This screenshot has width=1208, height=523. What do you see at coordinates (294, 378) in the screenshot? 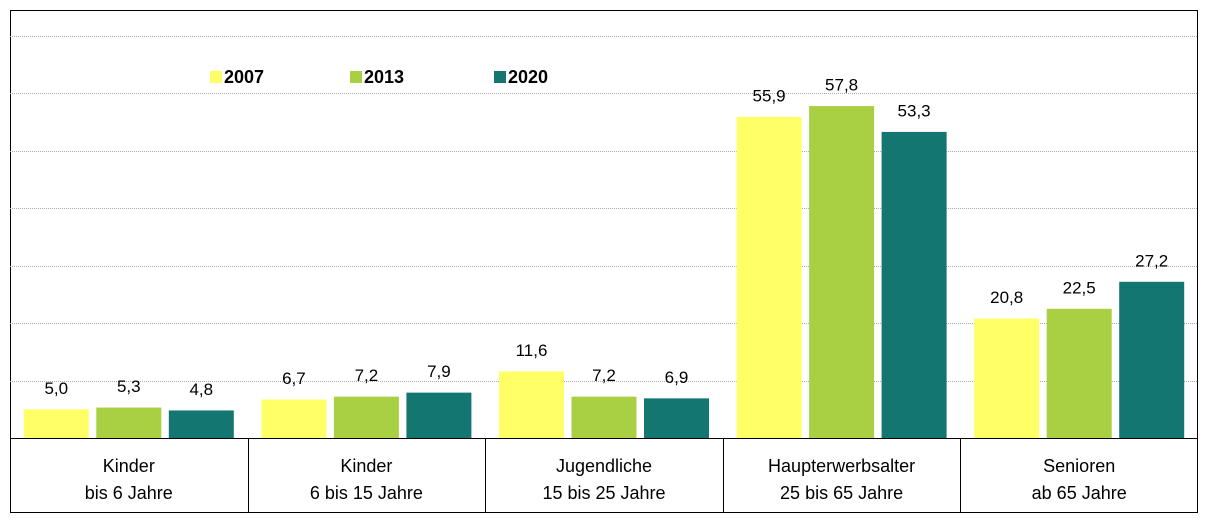
I see `data-label: 6,7` at bounding box center [294, 378].